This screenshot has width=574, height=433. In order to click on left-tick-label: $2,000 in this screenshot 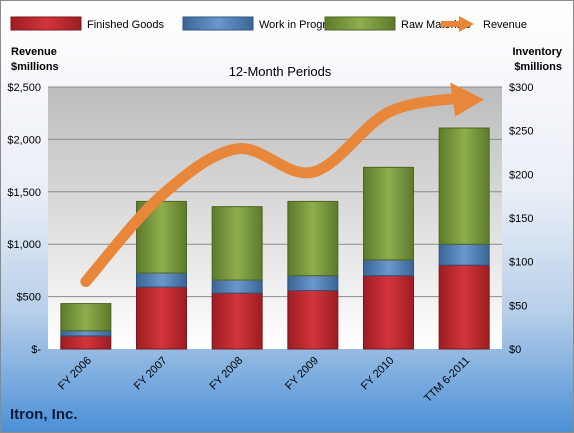, I will do `click(24, 140)`.